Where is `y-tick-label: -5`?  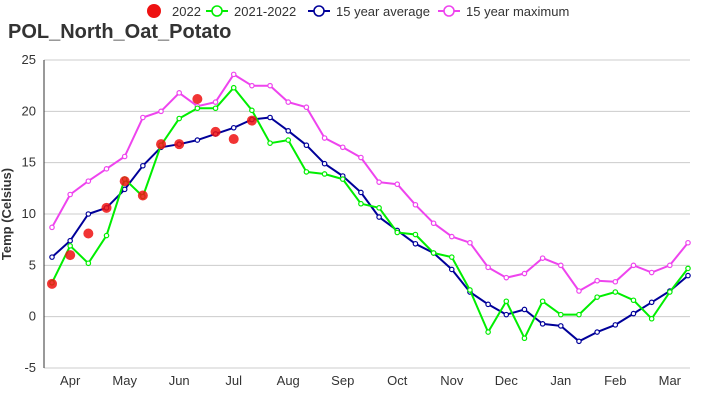
y-tick-label: -5 is located at coordinates (30, 367).